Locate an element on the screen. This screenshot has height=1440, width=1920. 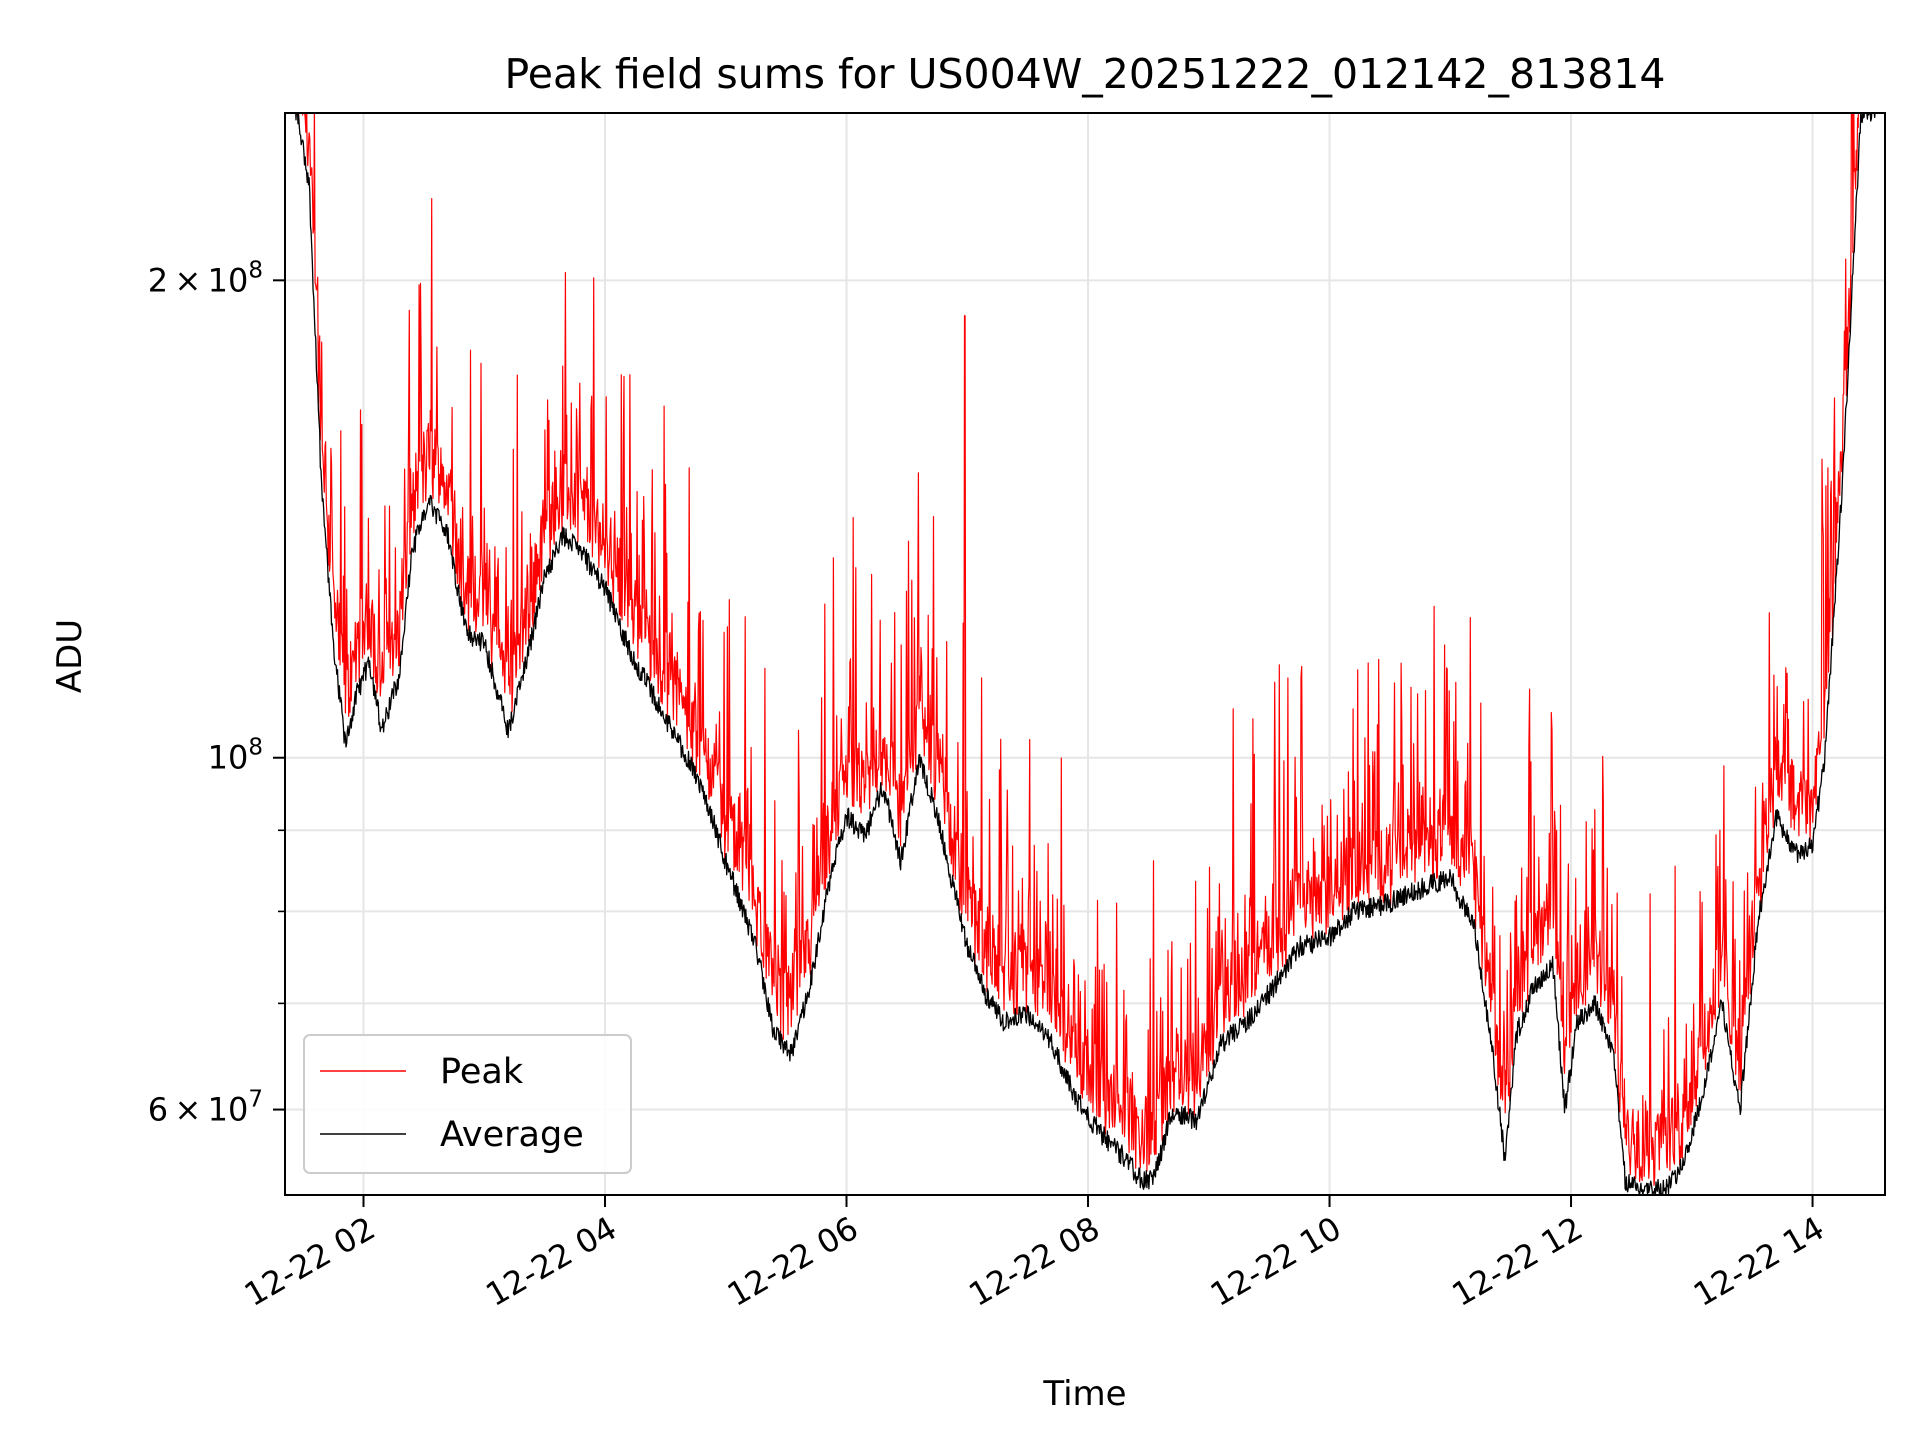
y-tick-label-0: 2 × 108 is located at coordinates (205, 278).